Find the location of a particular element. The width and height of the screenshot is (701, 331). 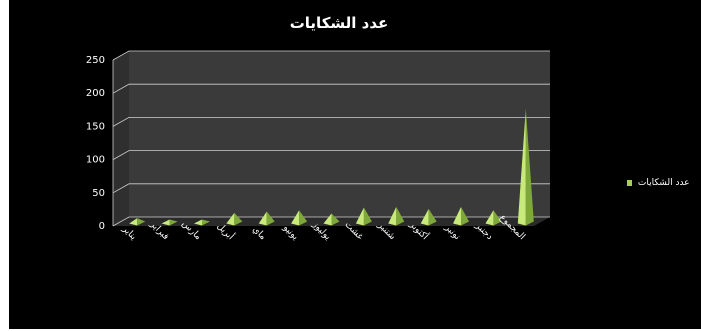

y-tick-label: 200 is located at coordinates (95, 93).